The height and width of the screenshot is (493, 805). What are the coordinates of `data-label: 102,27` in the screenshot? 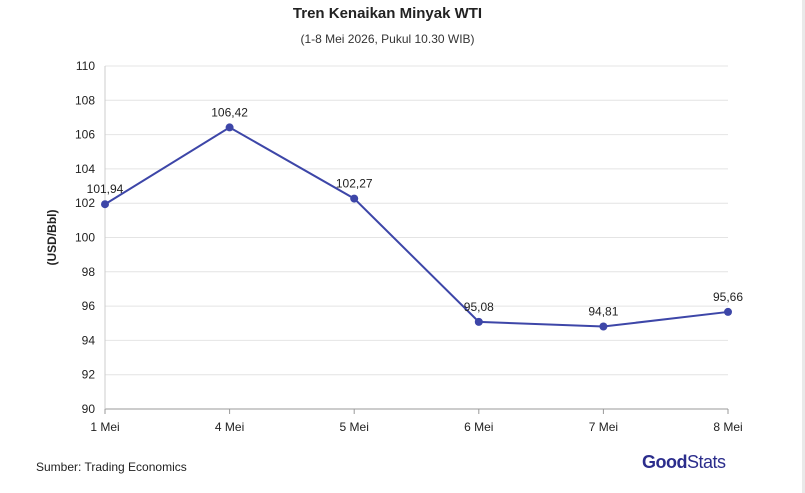 It's located at (354, 184).